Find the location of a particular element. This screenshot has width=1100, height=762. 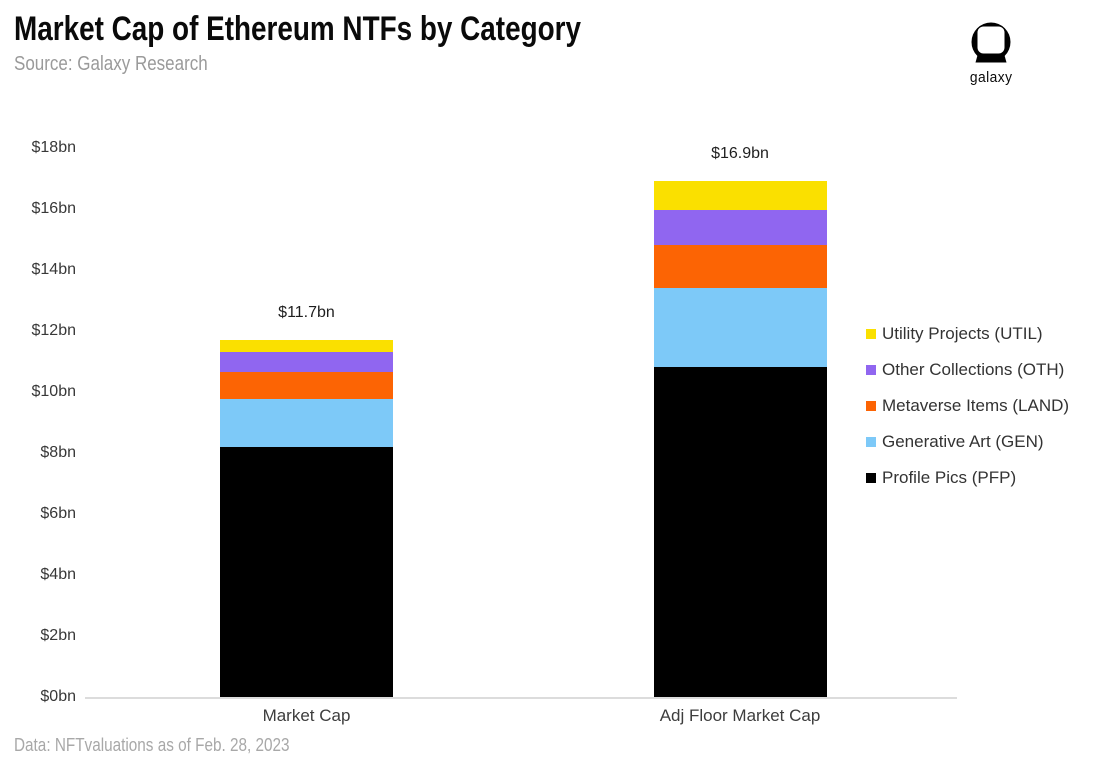

y-axis-tick-label: $2bn is located at coordinates (58, 635).